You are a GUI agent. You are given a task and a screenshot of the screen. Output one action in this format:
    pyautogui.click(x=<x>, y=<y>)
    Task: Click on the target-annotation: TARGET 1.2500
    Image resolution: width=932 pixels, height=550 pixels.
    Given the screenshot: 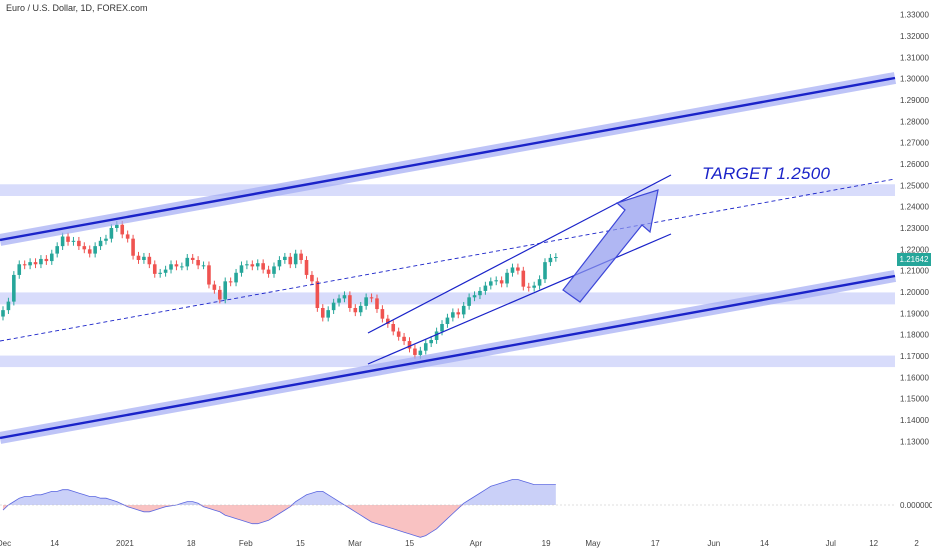 What is the action you would take?
    pyautogui.click(x=766, y=173)
    